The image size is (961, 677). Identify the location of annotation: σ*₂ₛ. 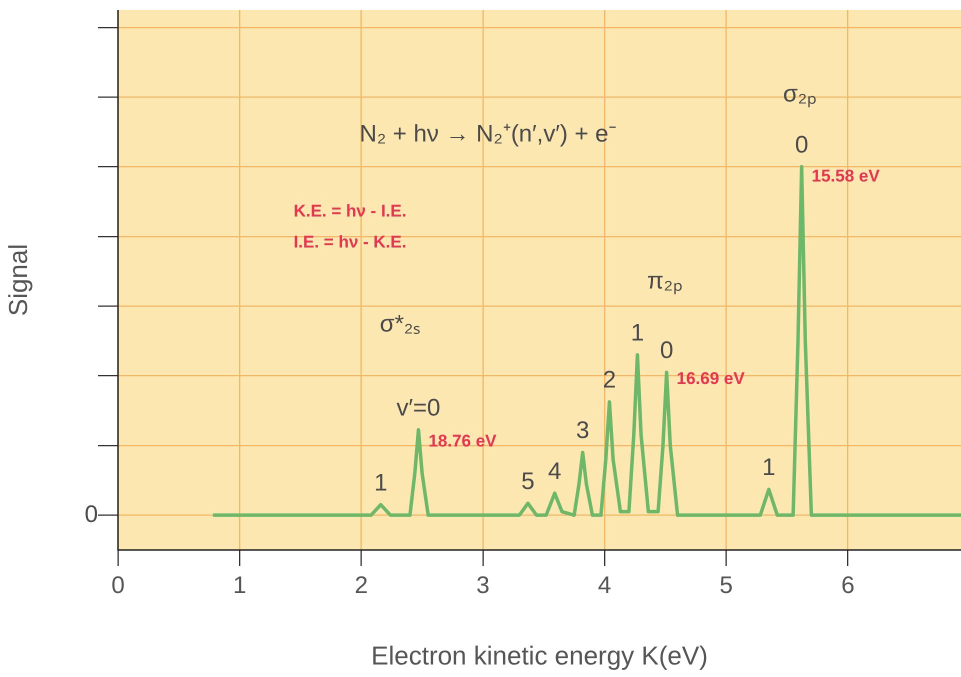
(400, 324).